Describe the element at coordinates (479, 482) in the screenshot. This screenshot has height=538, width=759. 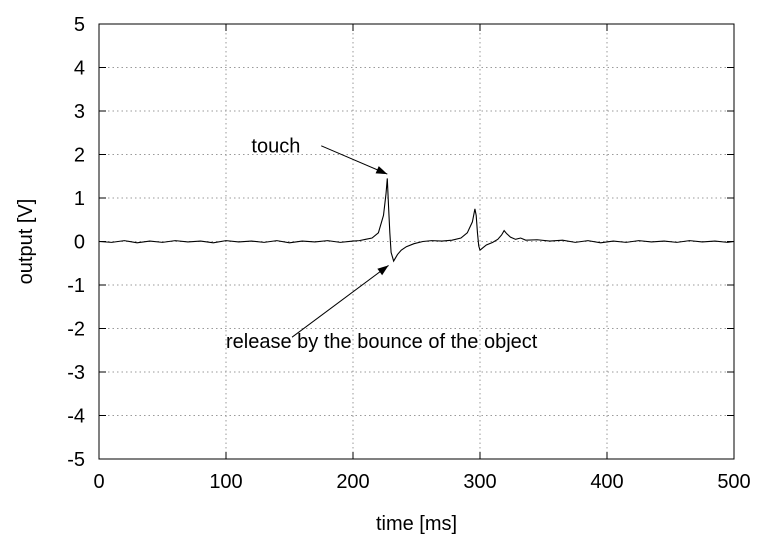
I see `x-tick-label: 300` at that location.